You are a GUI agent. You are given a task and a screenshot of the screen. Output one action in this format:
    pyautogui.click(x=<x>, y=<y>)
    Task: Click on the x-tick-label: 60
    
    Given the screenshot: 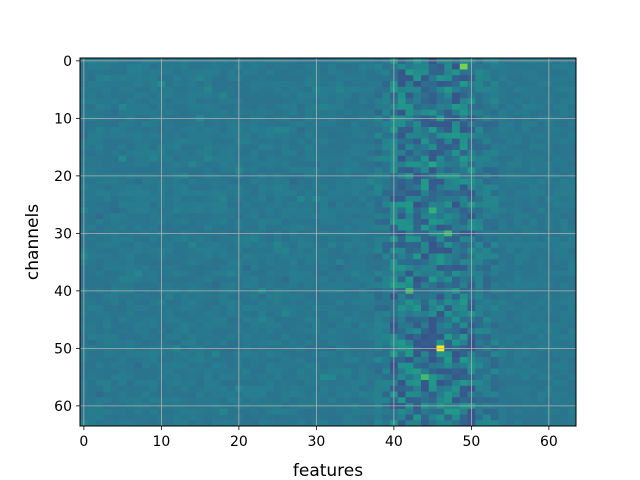 What is the action you would take?
    pyautogui.click(x=549, y=442)
    